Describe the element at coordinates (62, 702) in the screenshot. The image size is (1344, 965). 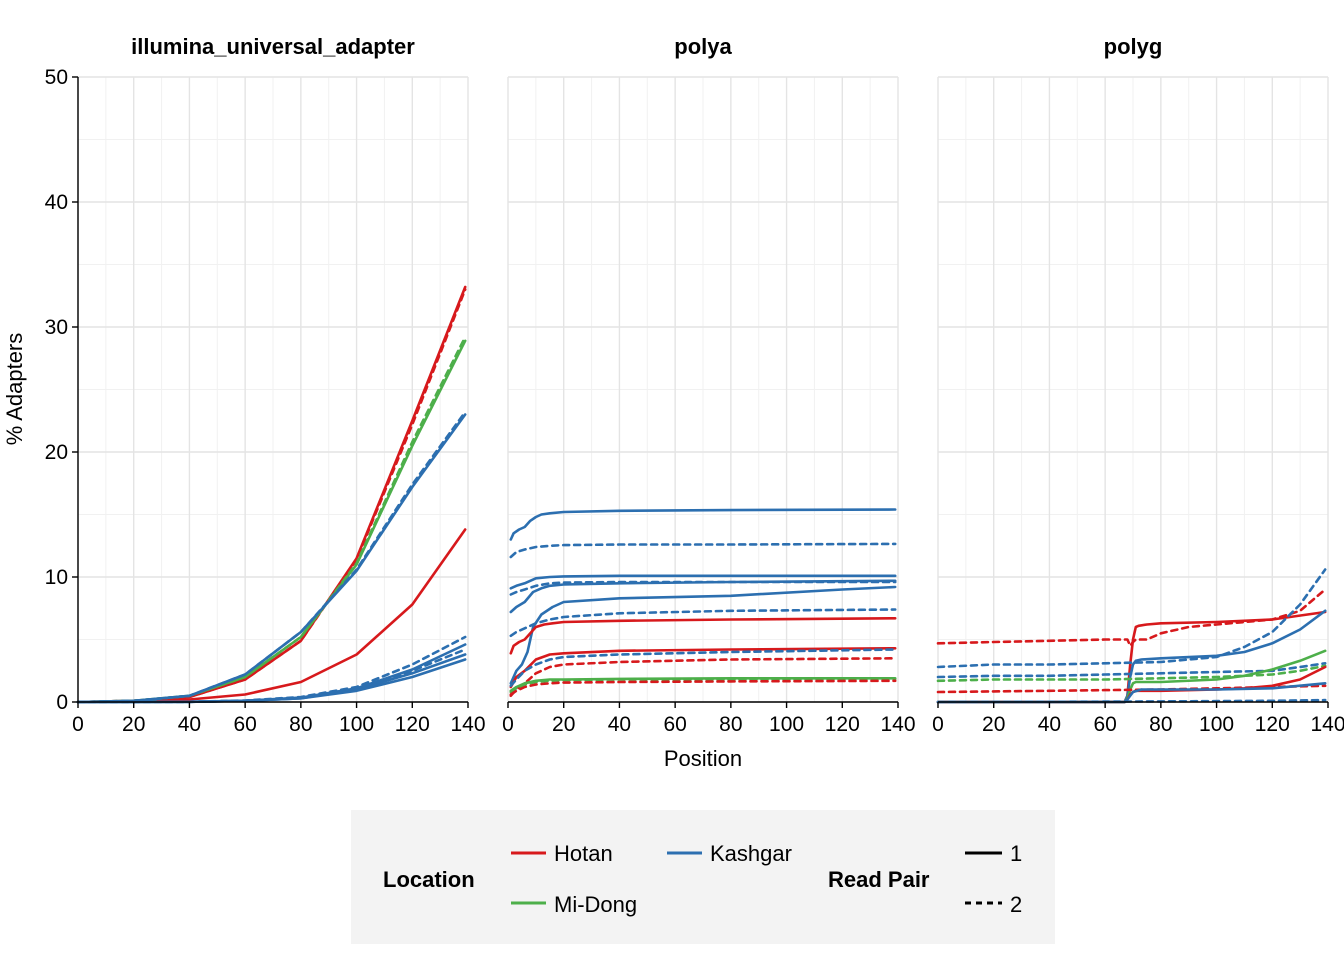
I see `y-tick-label: 0` at that location.